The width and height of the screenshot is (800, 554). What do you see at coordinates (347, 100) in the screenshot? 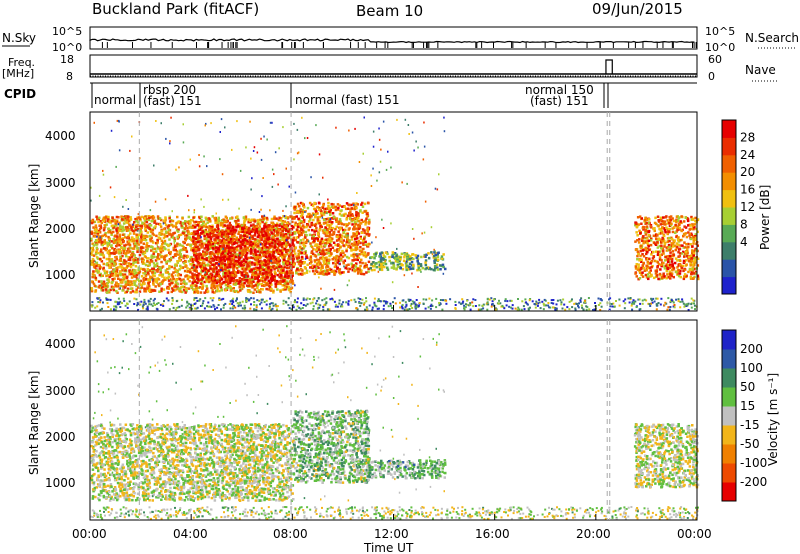
I see `cpid-seg-3: normal (fast) 151` at bounding box center [347, 100].